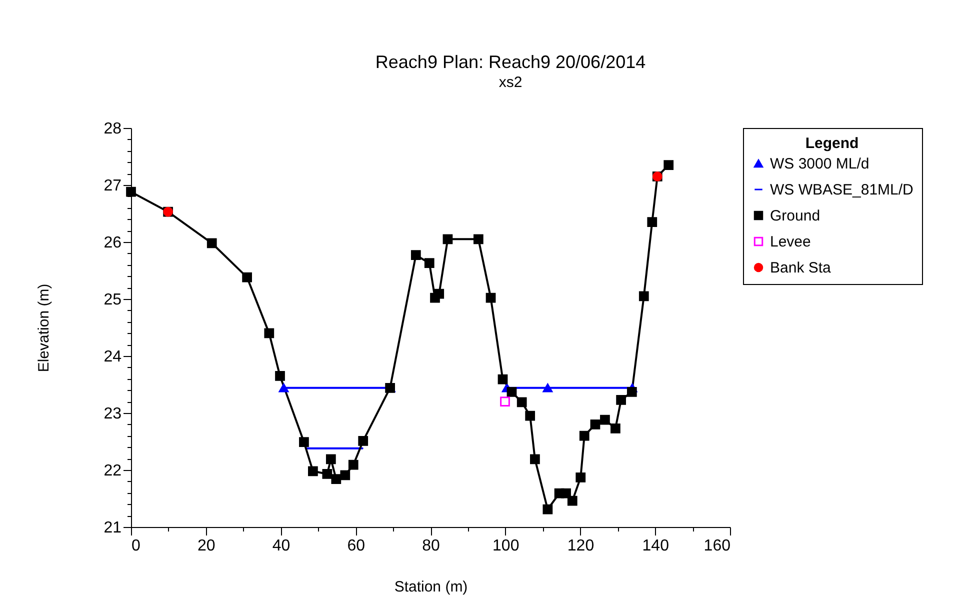  Describe the element at coordinates (113, 528) in the screenshot. I see `y-tick-label: 21` at that location.